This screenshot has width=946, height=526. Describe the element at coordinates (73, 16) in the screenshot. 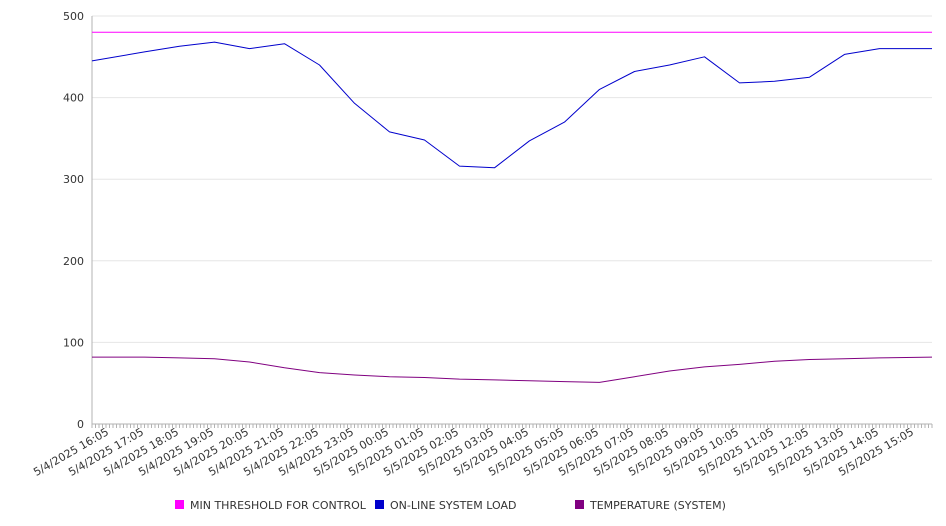

I see `y-tick-label: 500` at that location.